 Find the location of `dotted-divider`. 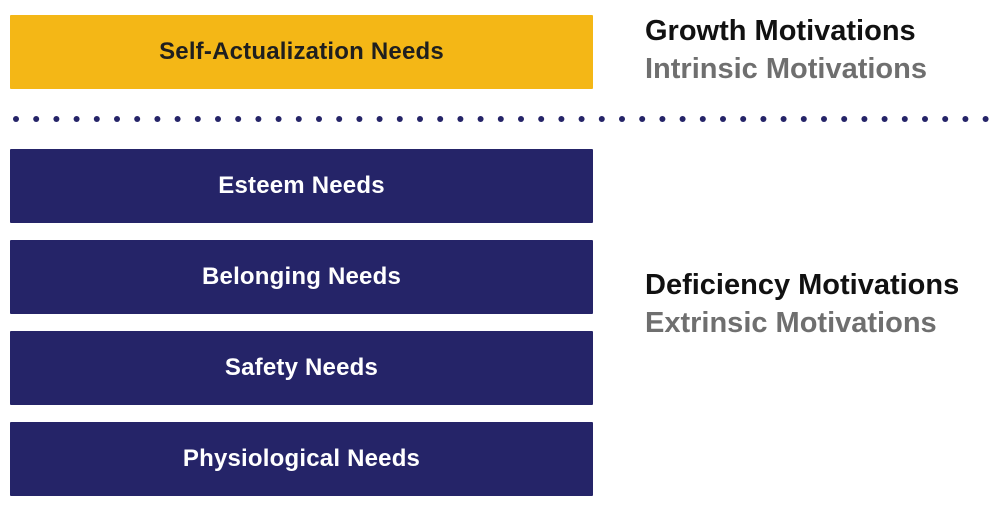

dotted-divider is located at coordinates (501, 119).